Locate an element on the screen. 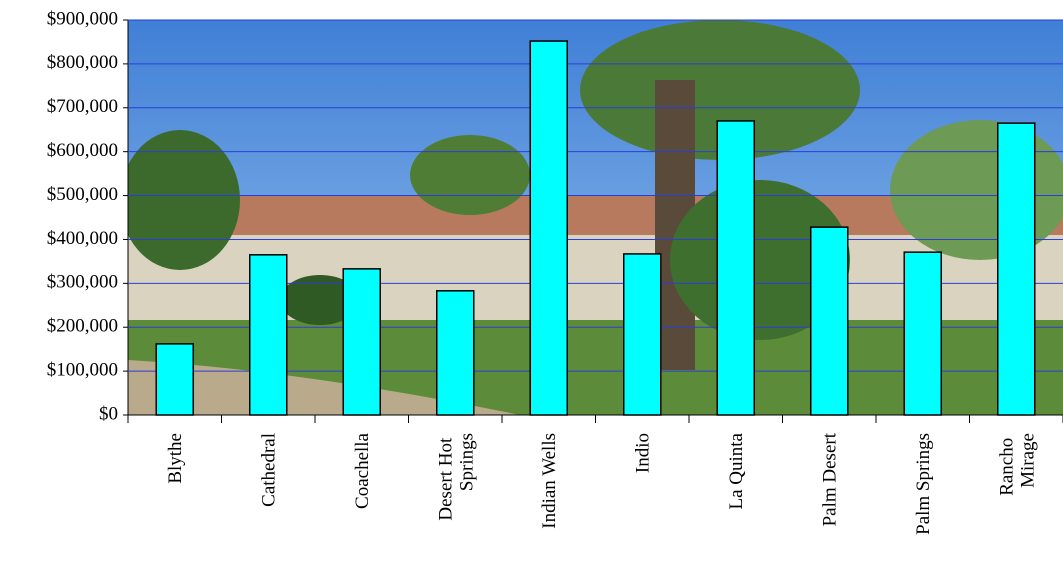  x-tick-label: Indian Wells is located at coordinates (549, 481).